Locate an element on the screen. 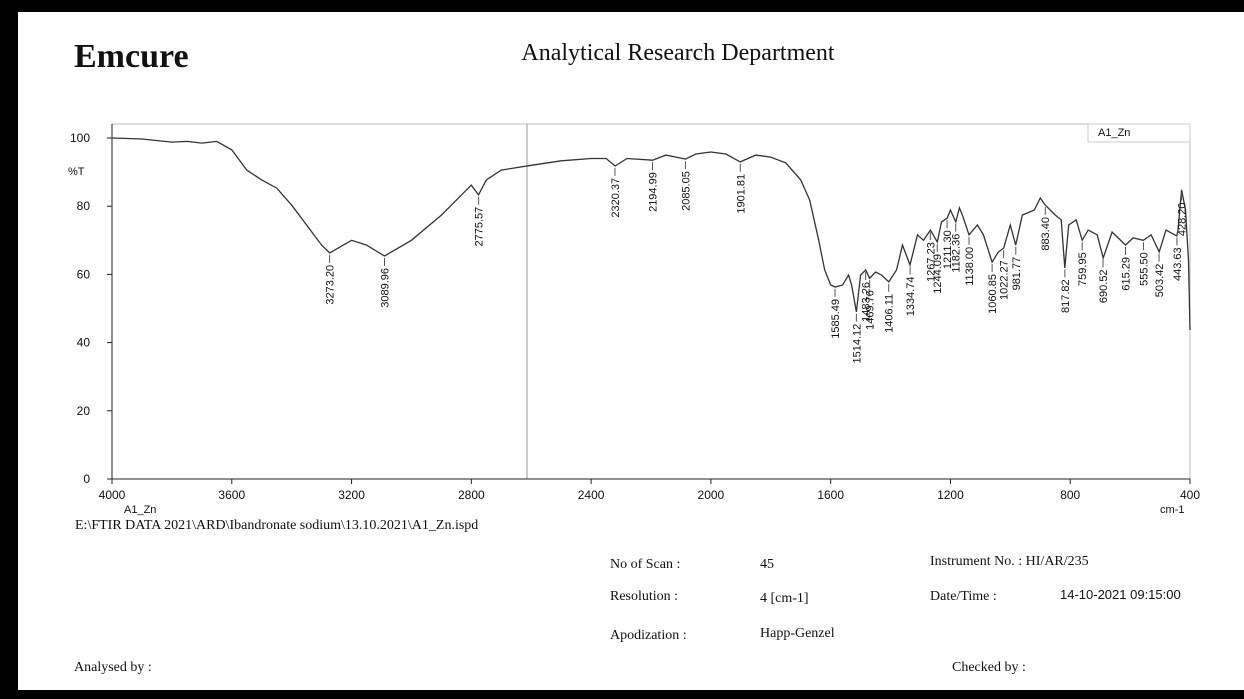 The image size is (1244, 699). y-tick-label: 60 is located at coordinates (84, 274).